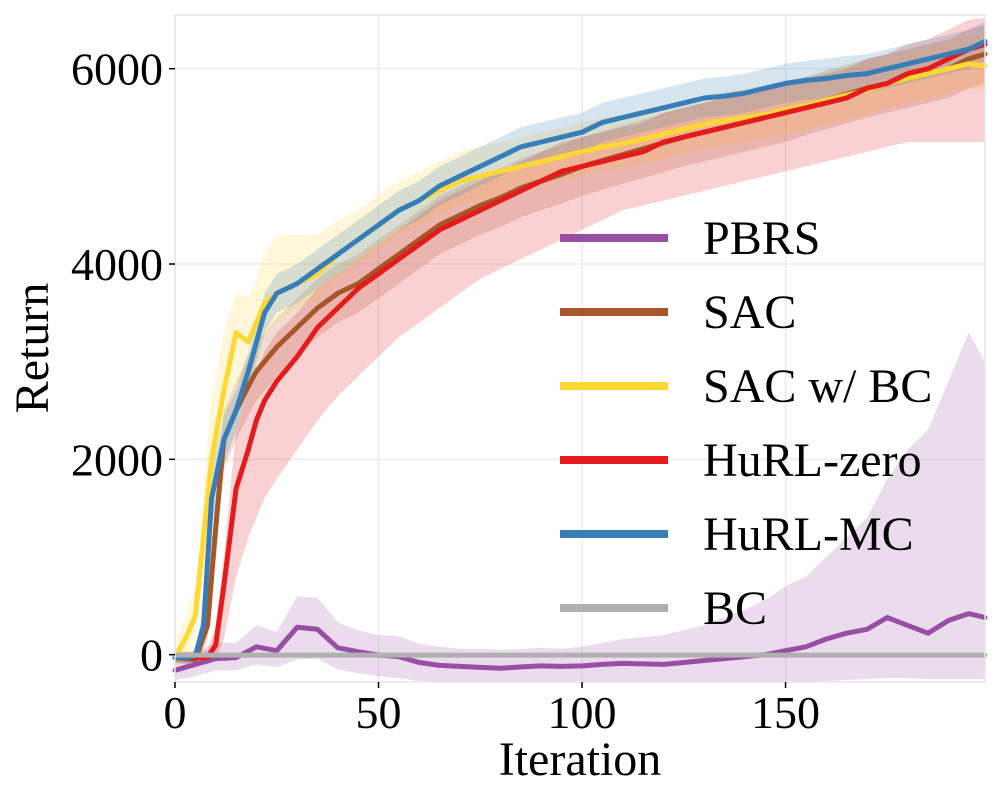 The width and height of the screenshot is (1000, 800). Describe the element at coordinates (175, 712) in the screenshot. I see `x-tick-label: 0` at that location.